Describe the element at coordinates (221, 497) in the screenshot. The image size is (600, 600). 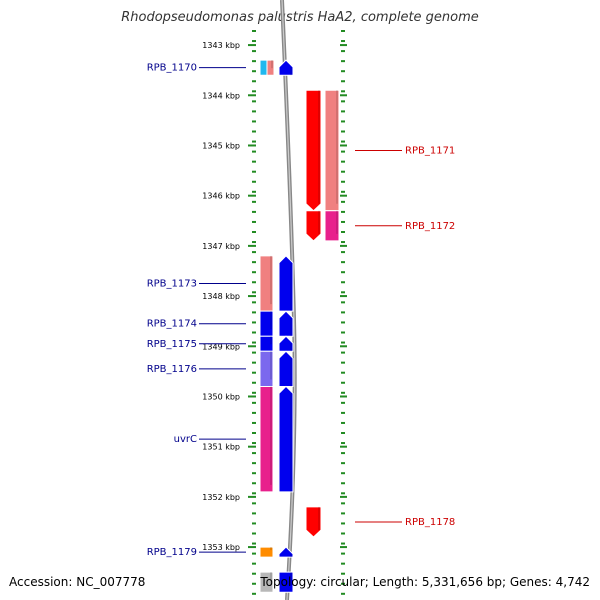
I see `tick-label: 1352 kbp` at that location.